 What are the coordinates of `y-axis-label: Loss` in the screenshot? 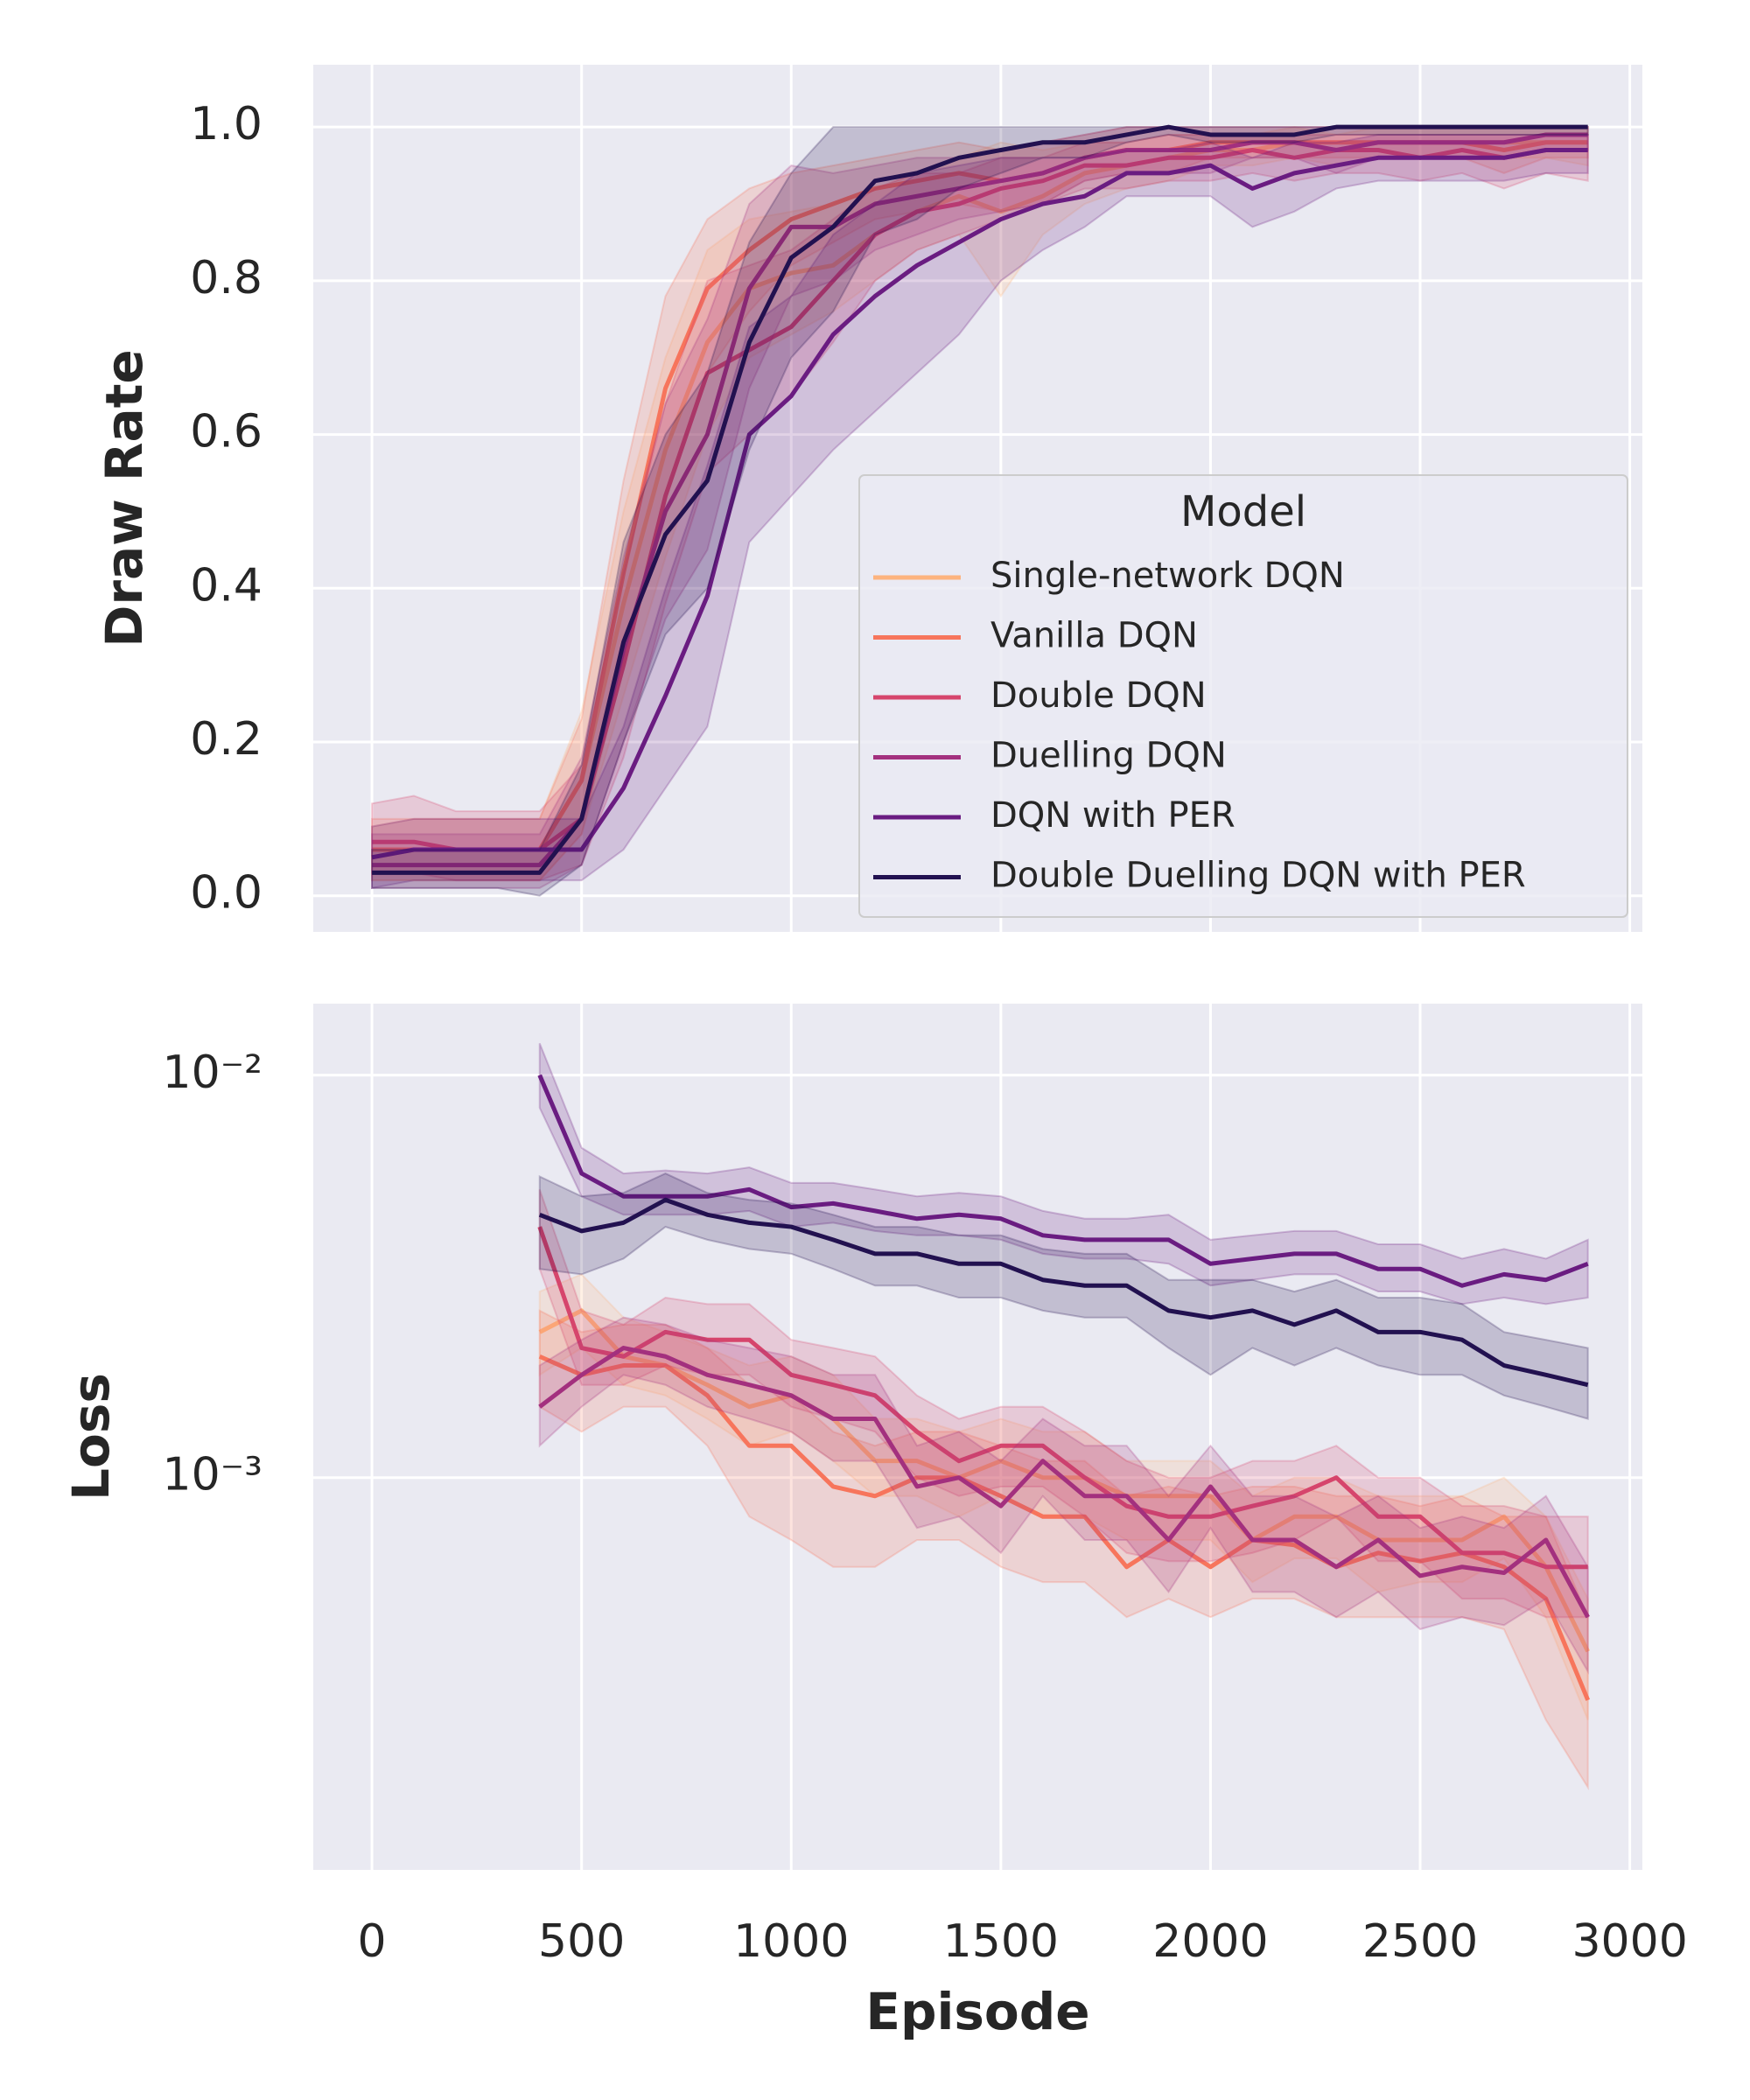 It's located at (91, 1437).